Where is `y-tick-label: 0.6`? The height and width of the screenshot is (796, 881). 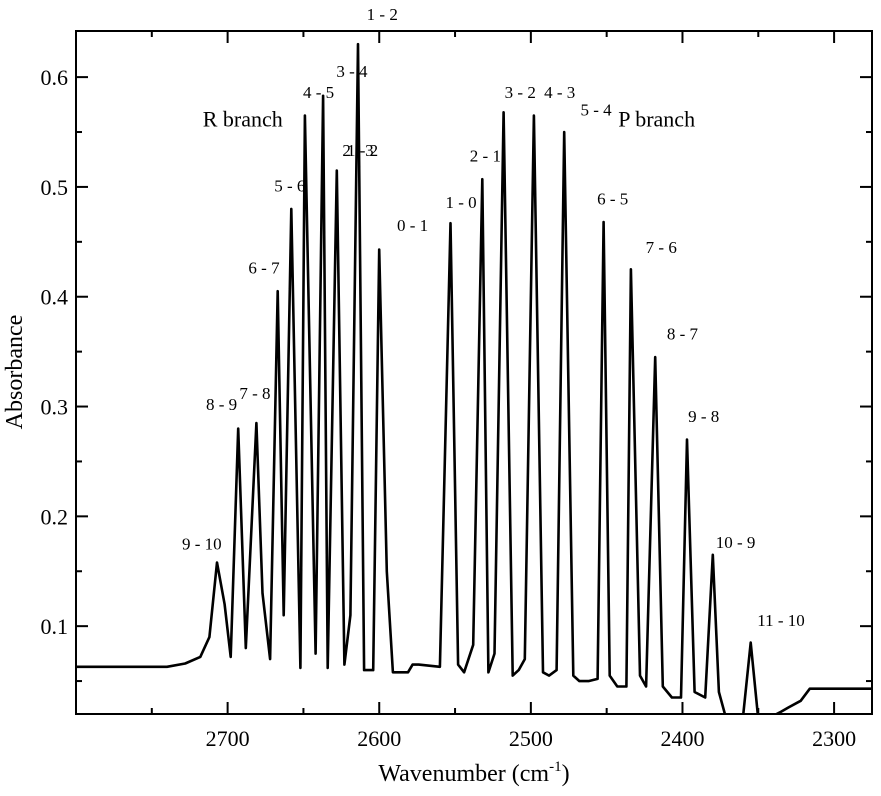 y-tick-label: 0.6 is located at coordinates (55, 77).